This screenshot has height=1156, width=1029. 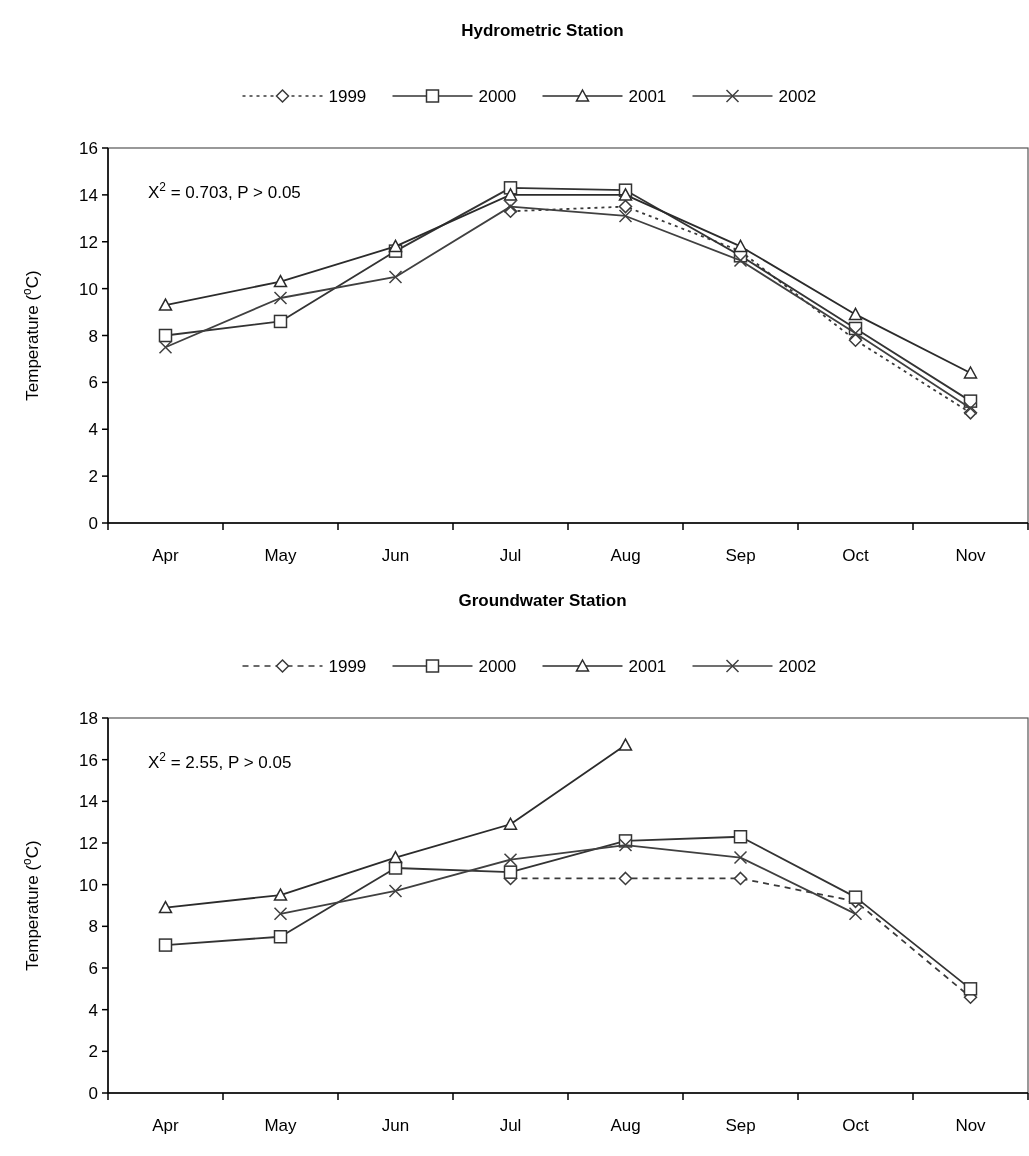 What do you see at coordinates (88, 718) in the screenshot?
I see `y-tick-label: 18` at bounding box center [88, 718].